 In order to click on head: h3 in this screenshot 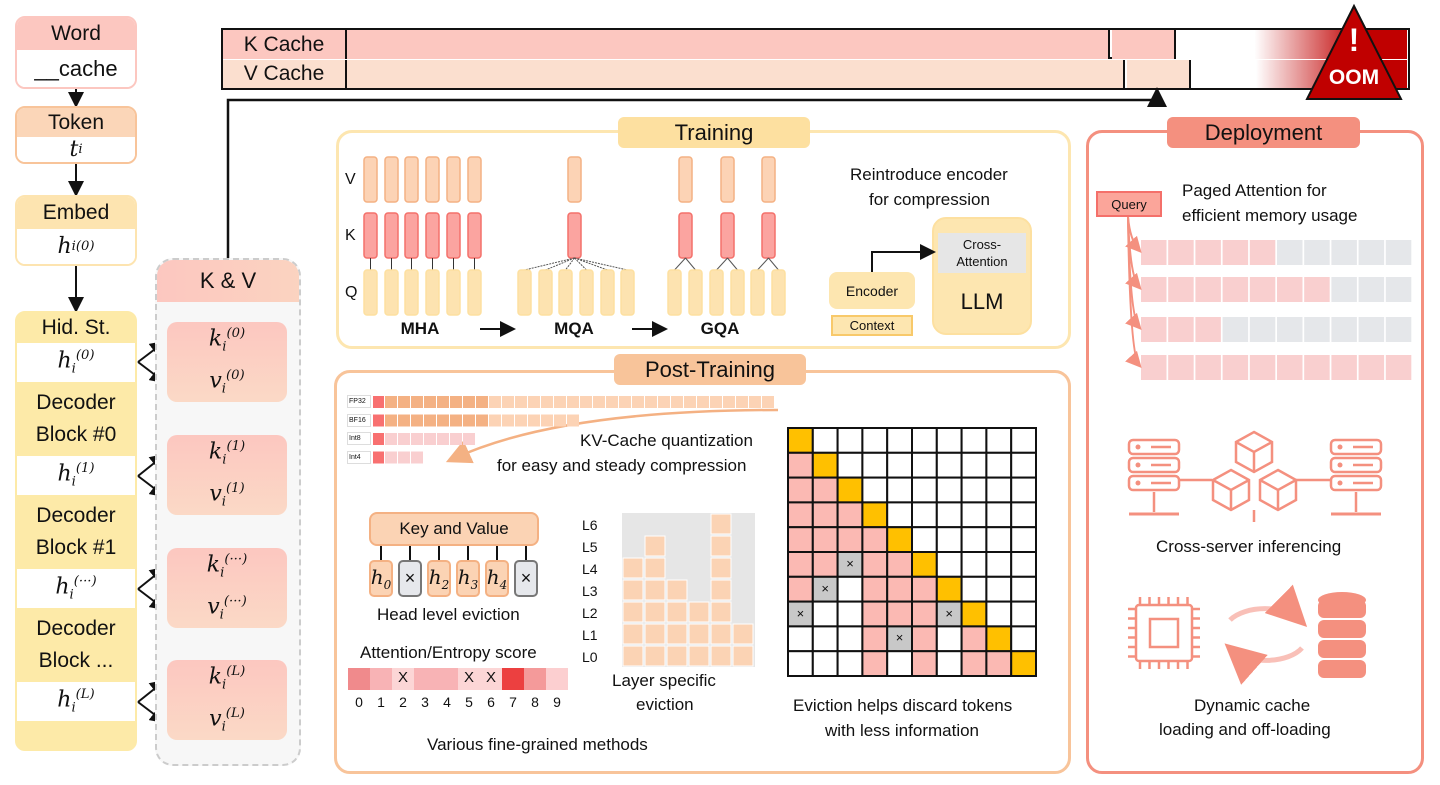, I will do `click(468, 578)`.